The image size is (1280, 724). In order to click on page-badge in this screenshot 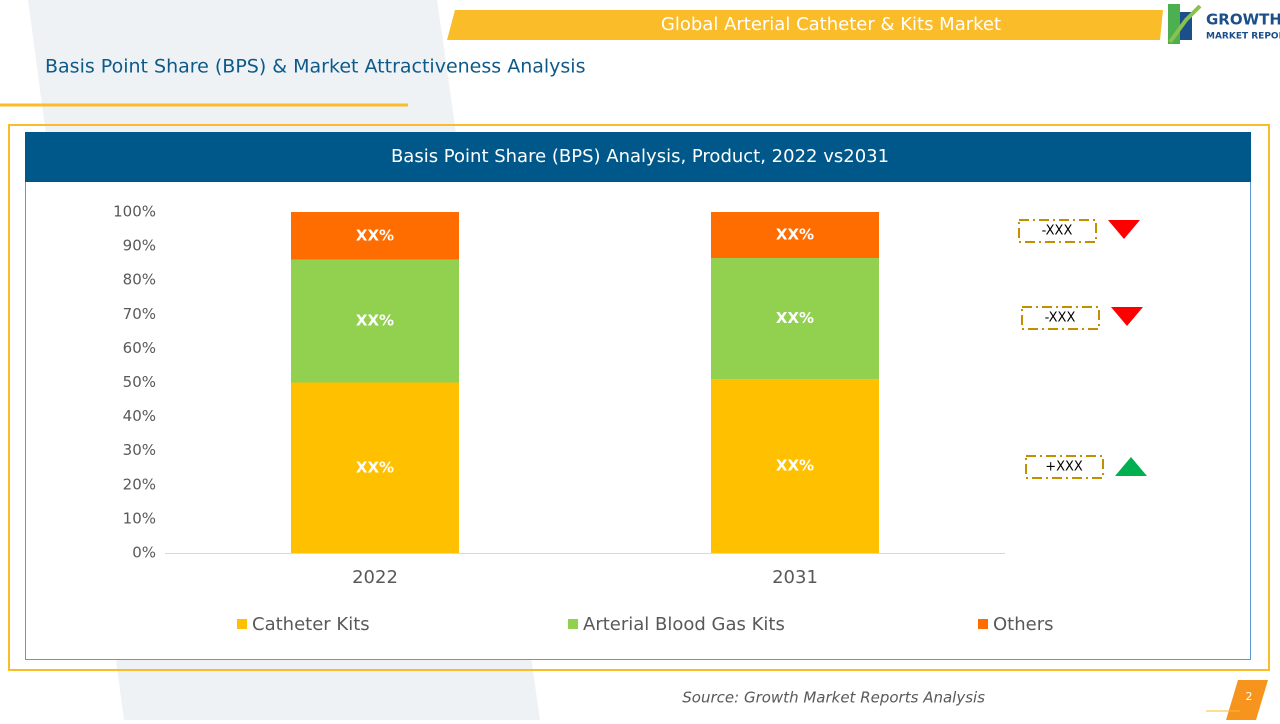, I will do `click(1247, 700)`.